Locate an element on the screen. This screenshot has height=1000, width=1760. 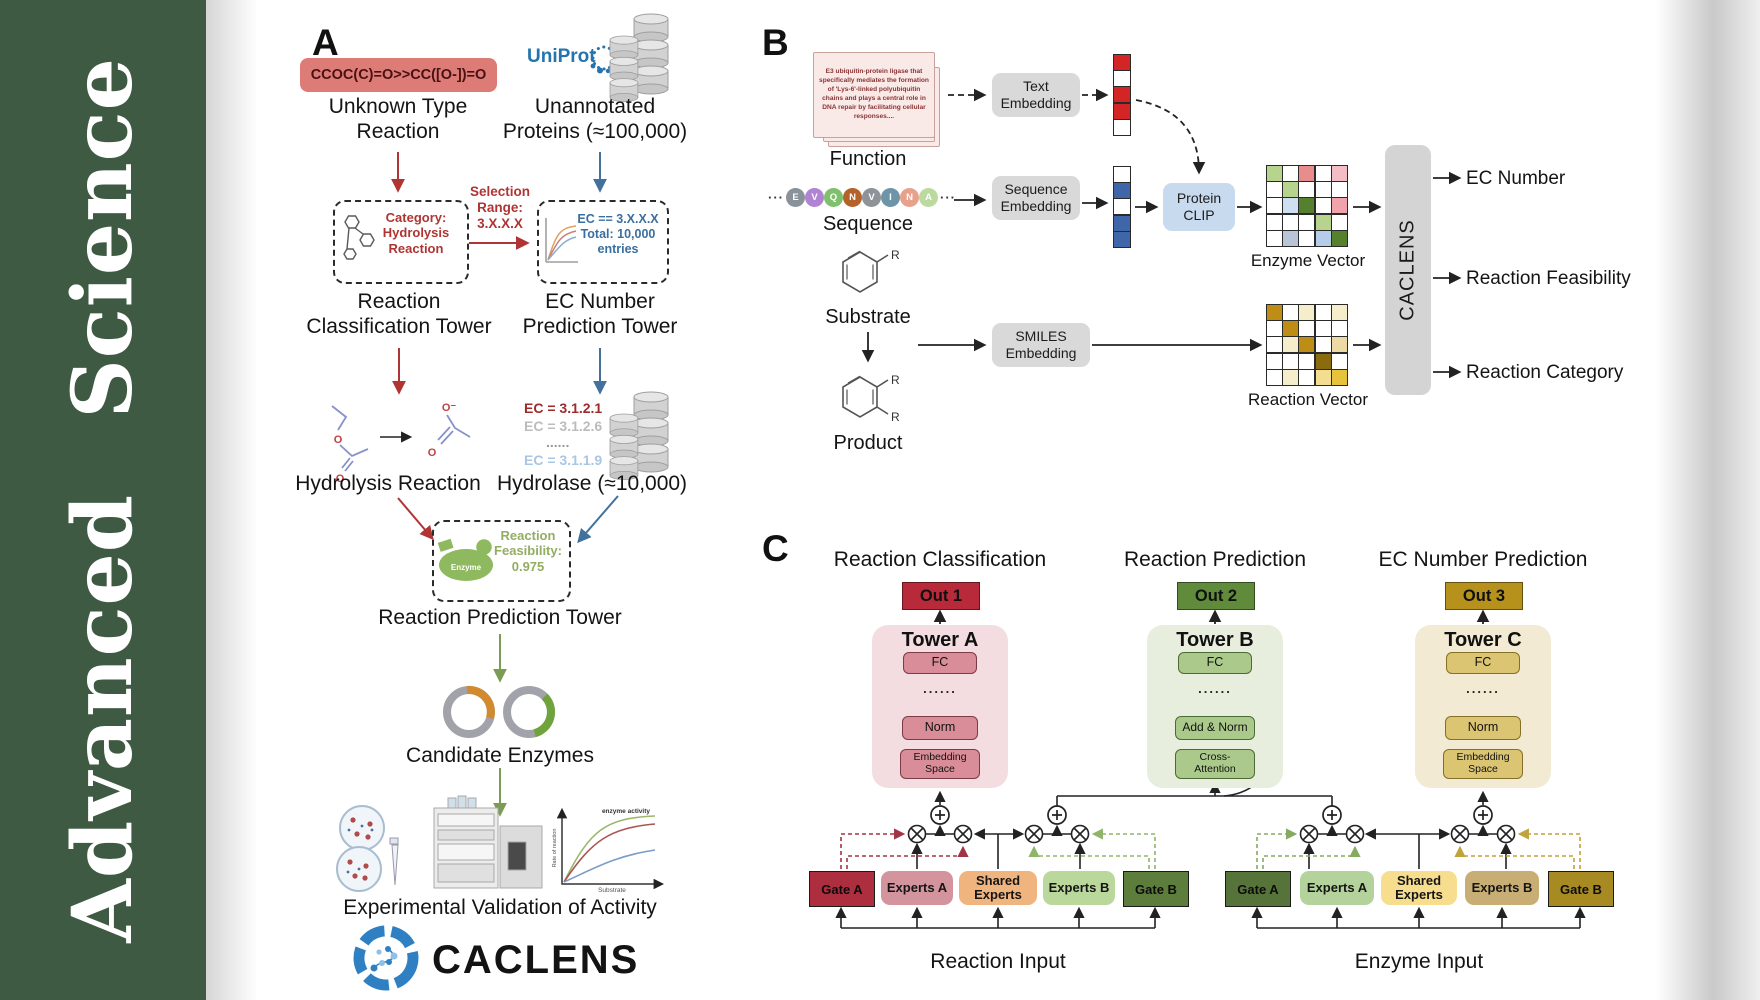
smiles-embedding-box: SMILES Embedding is located at coordinates (1041, 345).